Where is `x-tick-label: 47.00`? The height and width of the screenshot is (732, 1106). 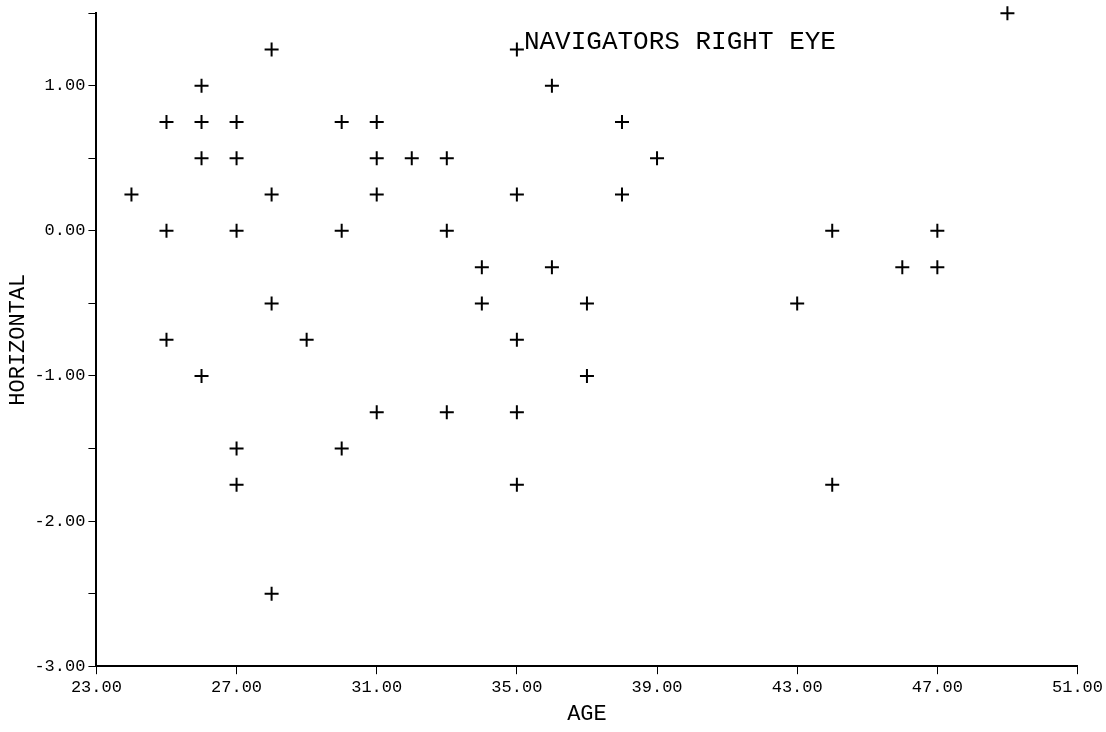 x-tick-label: 47.00 is located at coordinates (937, 687).